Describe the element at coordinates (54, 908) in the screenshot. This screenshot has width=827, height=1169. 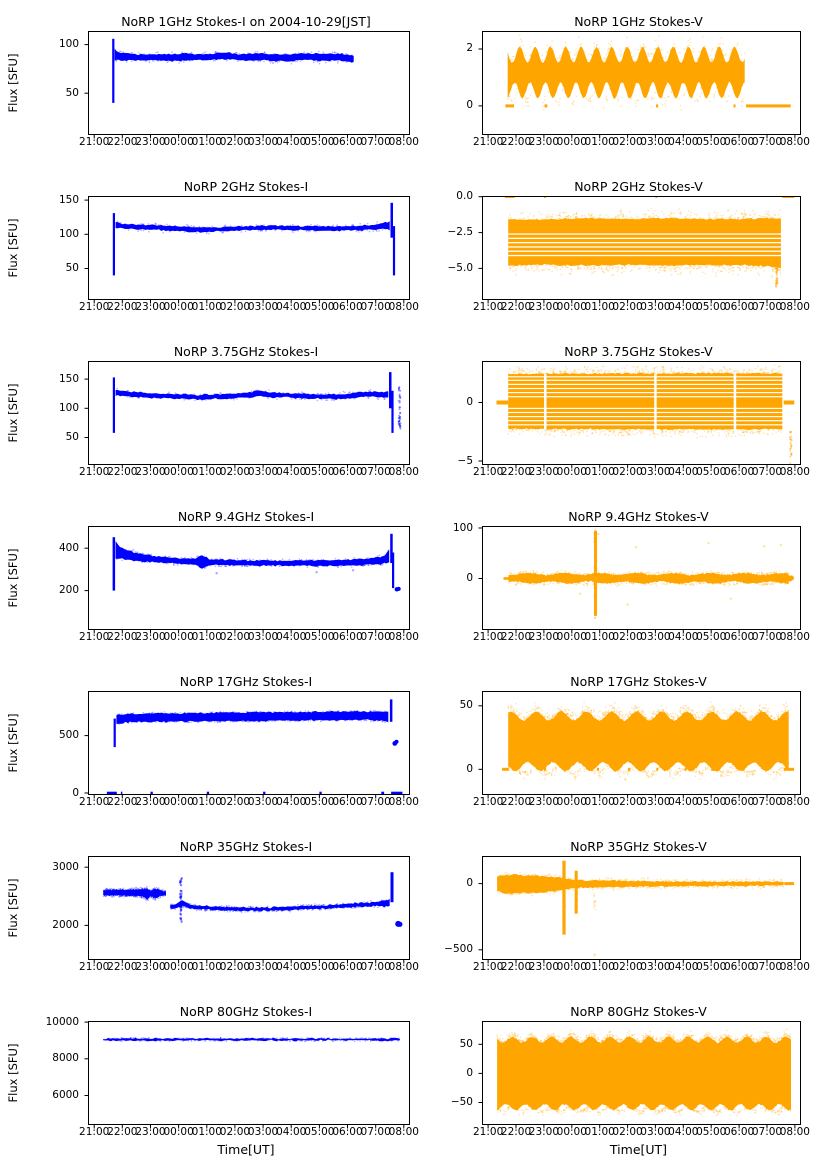
I see `y-tick-labels: 2000 3000` at that location.